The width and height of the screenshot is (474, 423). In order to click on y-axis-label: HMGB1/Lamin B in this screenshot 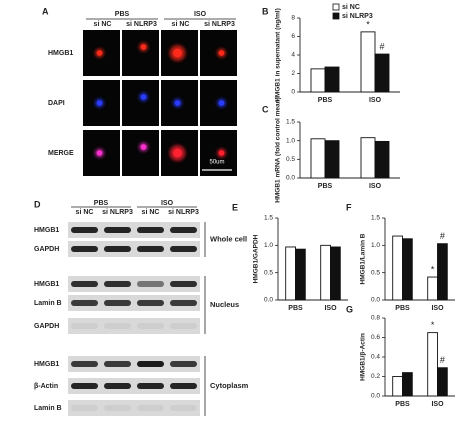, I will do `click(363, 258)`.